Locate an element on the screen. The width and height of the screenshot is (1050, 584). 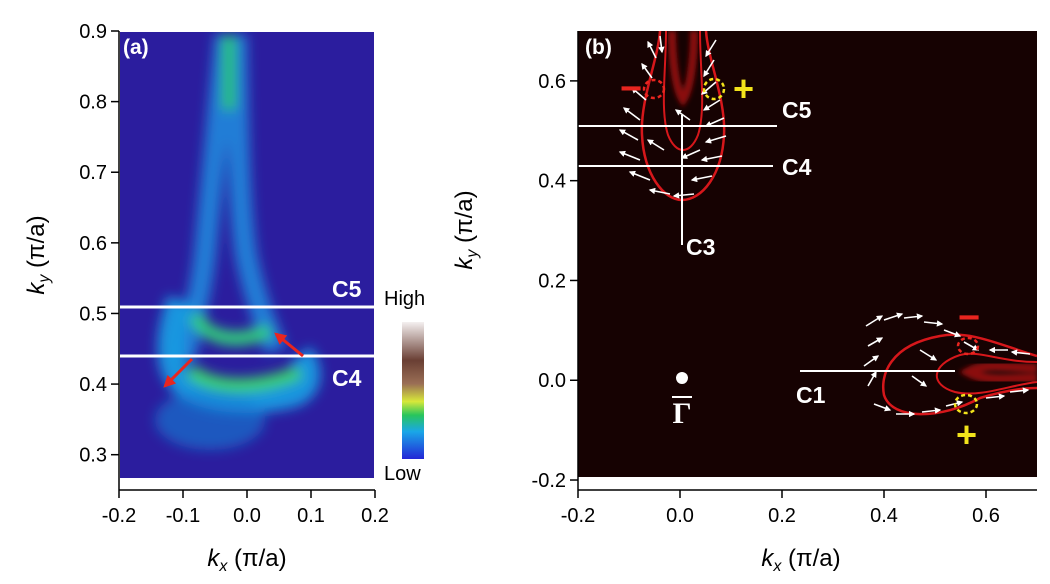
sign-label-minus-upper: − is located at coordinates (631, 89).